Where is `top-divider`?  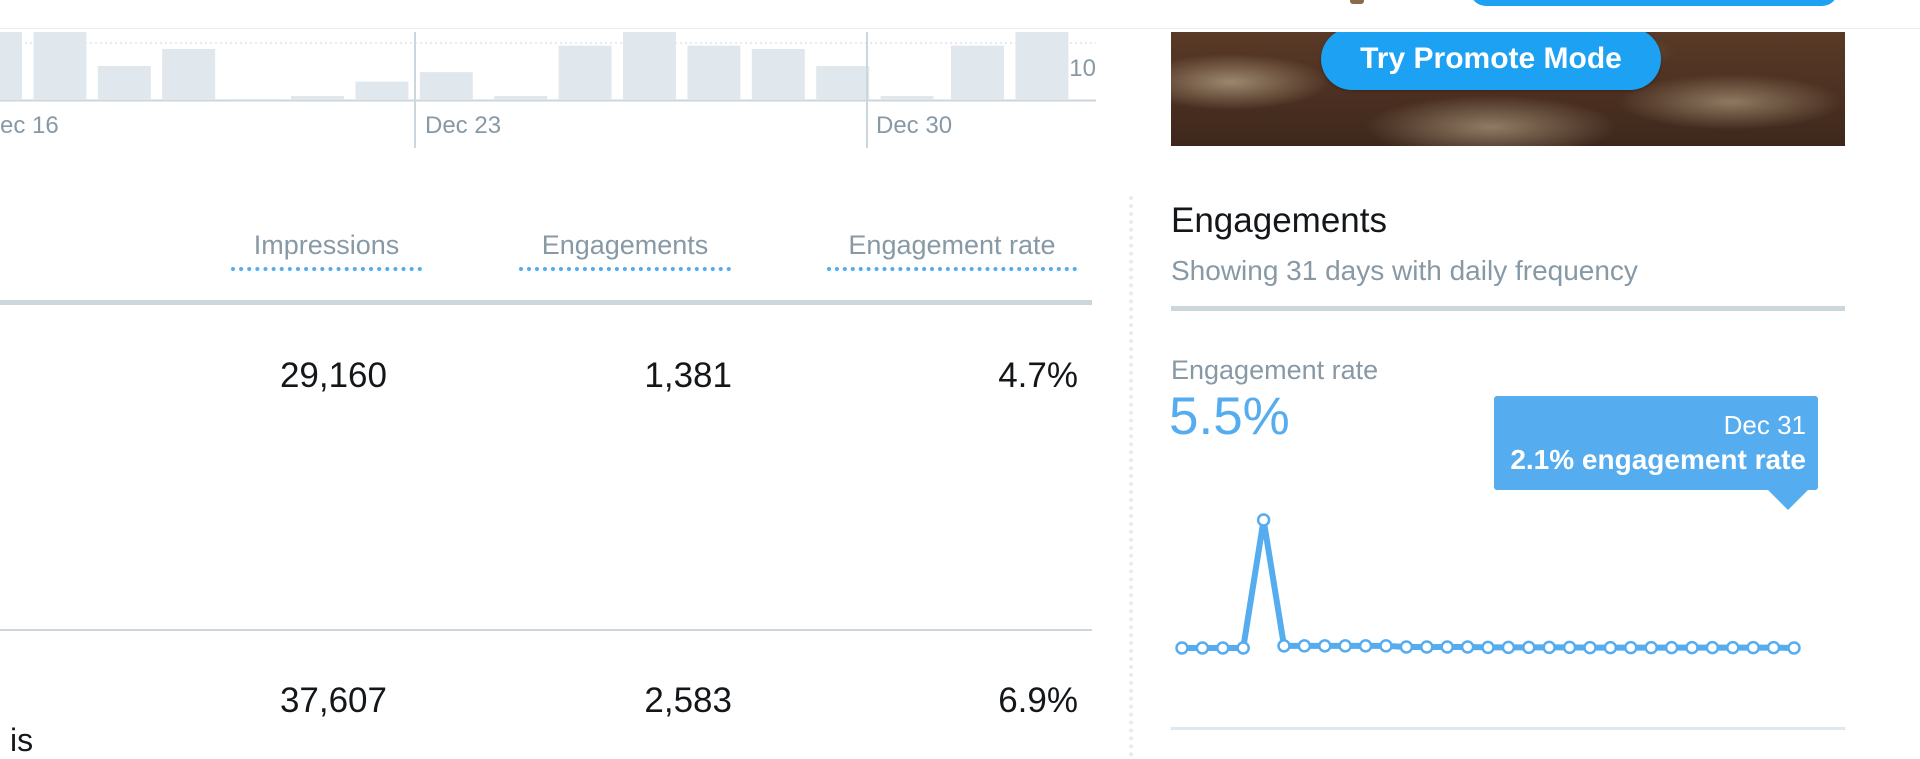
top-divider is located at coordinates (960, 28).